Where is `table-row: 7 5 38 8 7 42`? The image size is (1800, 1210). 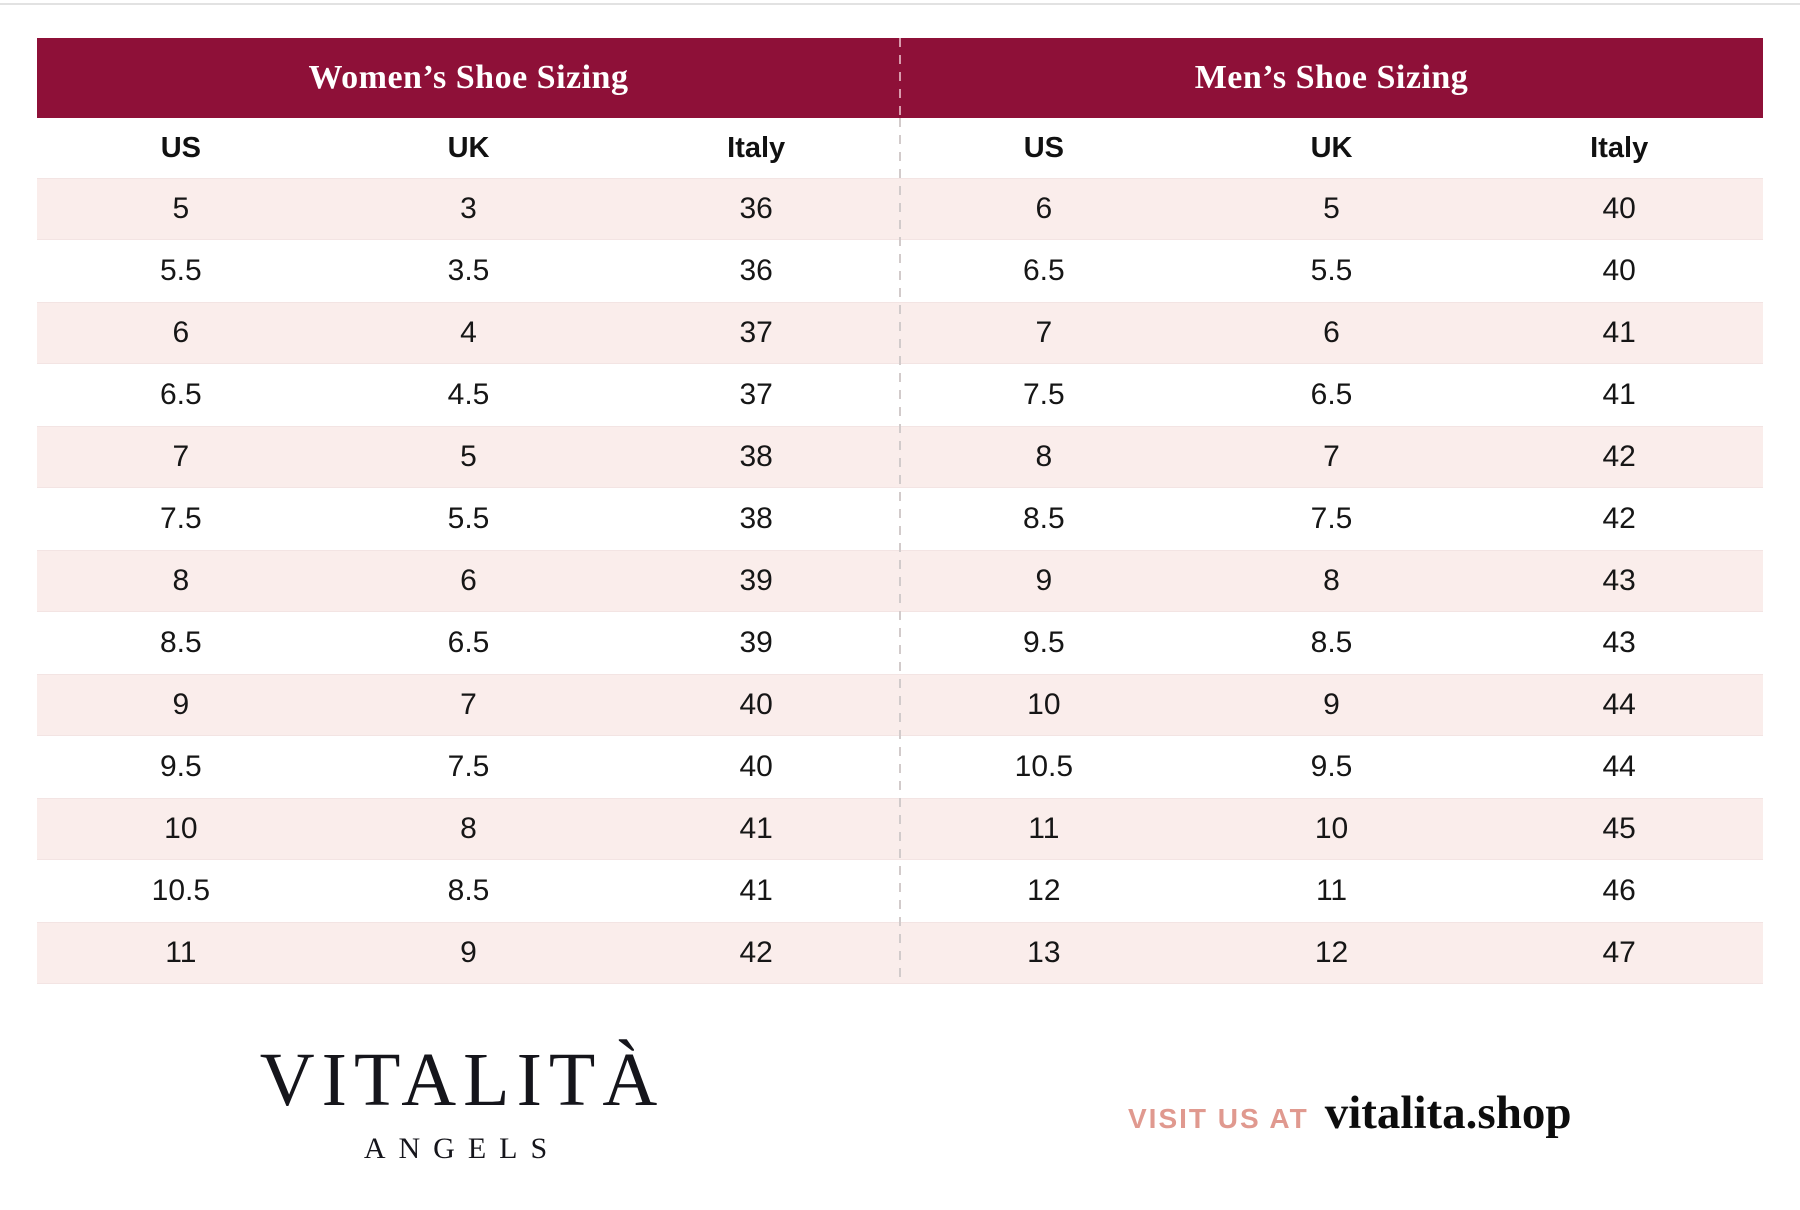
table-row: 7 5 38 8 7 42 is located at coordinates (900, 457).